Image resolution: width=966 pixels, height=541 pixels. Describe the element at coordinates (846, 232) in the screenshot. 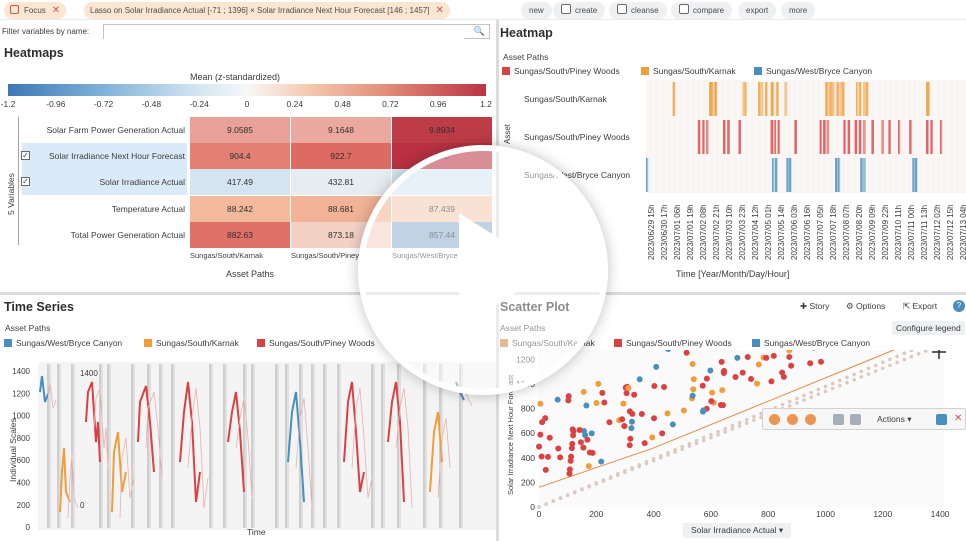

I see `time-tick-label: 2023/07/08 07h` at that location.